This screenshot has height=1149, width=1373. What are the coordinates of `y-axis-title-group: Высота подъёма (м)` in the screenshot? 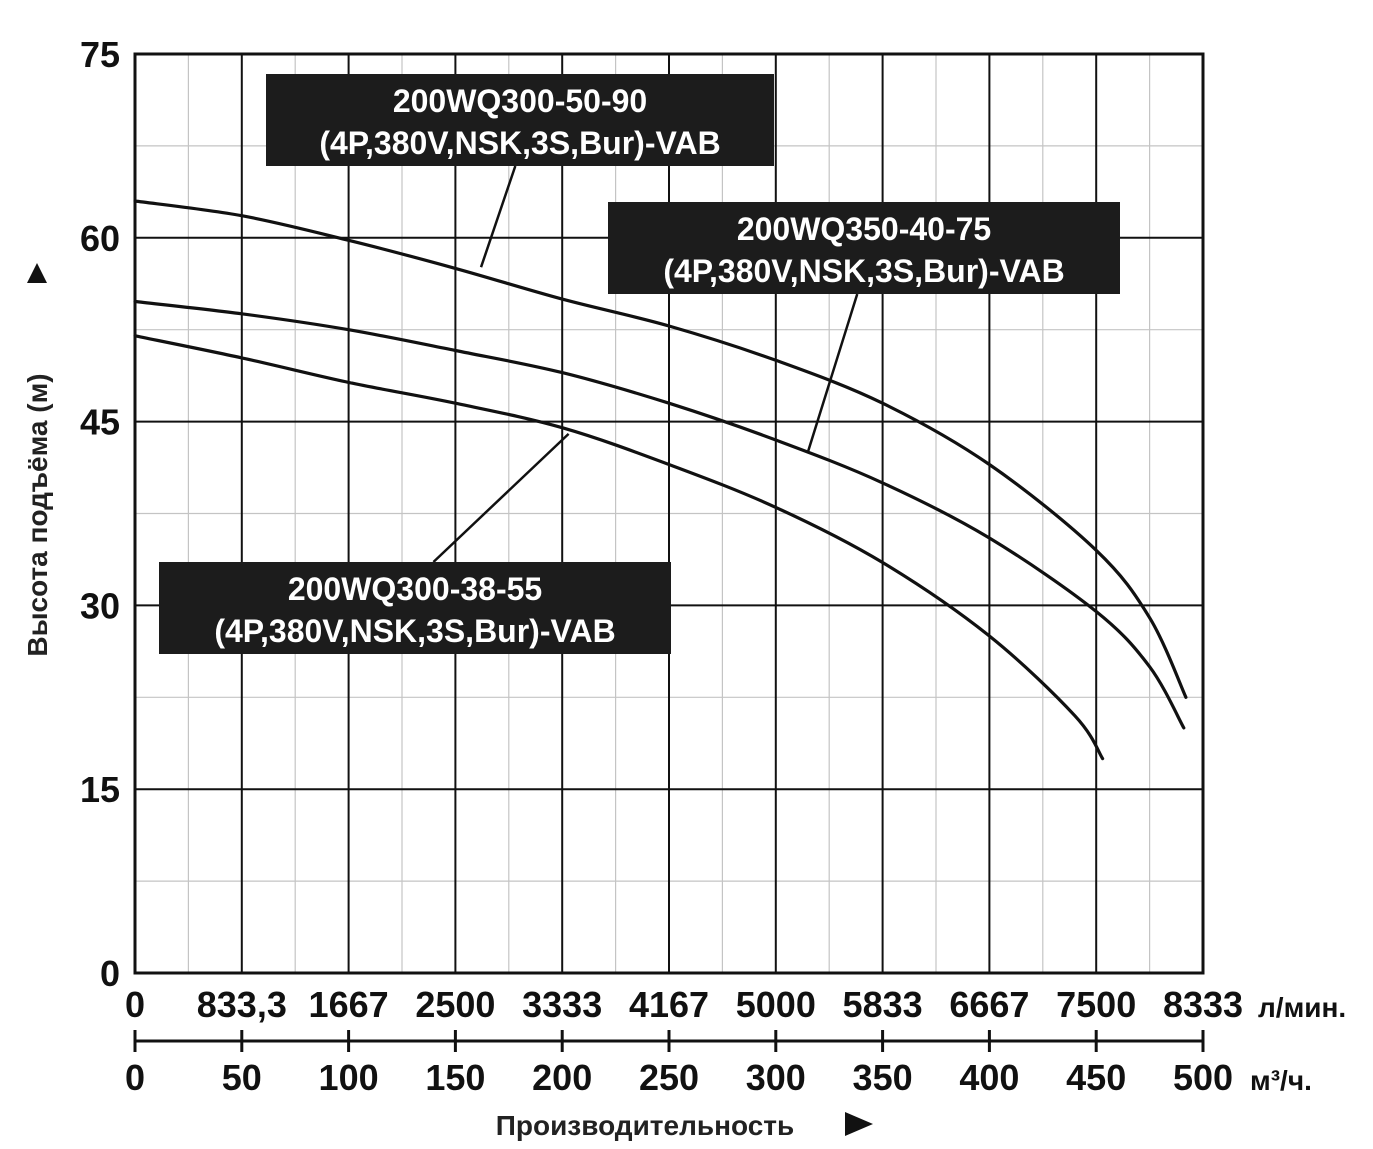 It's located at (37, 460).